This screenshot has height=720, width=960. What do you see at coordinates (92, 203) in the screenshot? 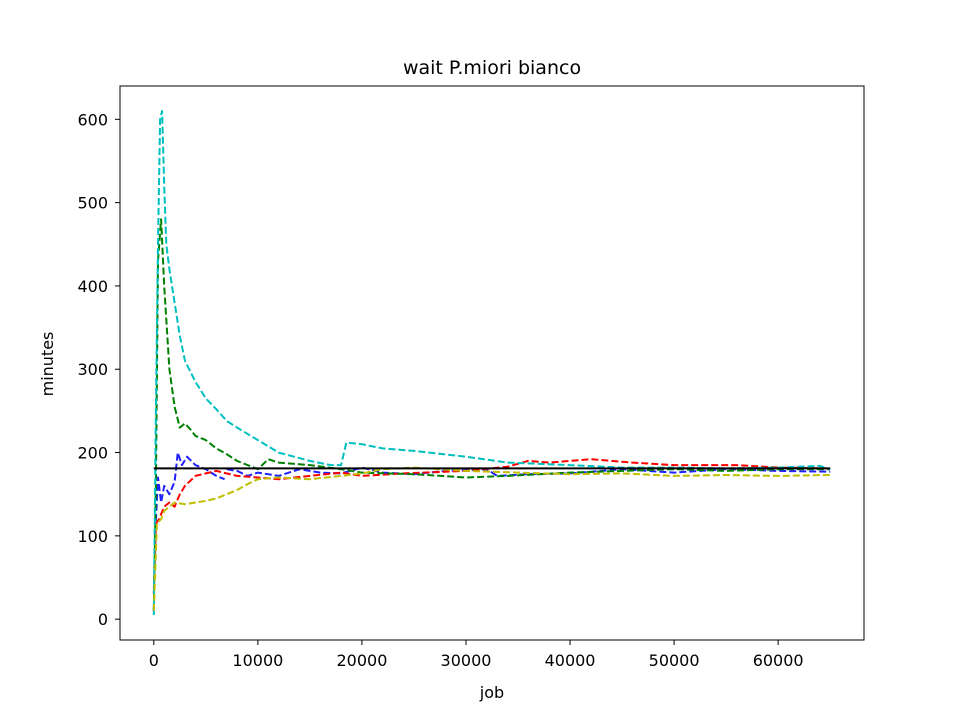
I see `y-tick-label: 500` at bounding box center [92, 203].